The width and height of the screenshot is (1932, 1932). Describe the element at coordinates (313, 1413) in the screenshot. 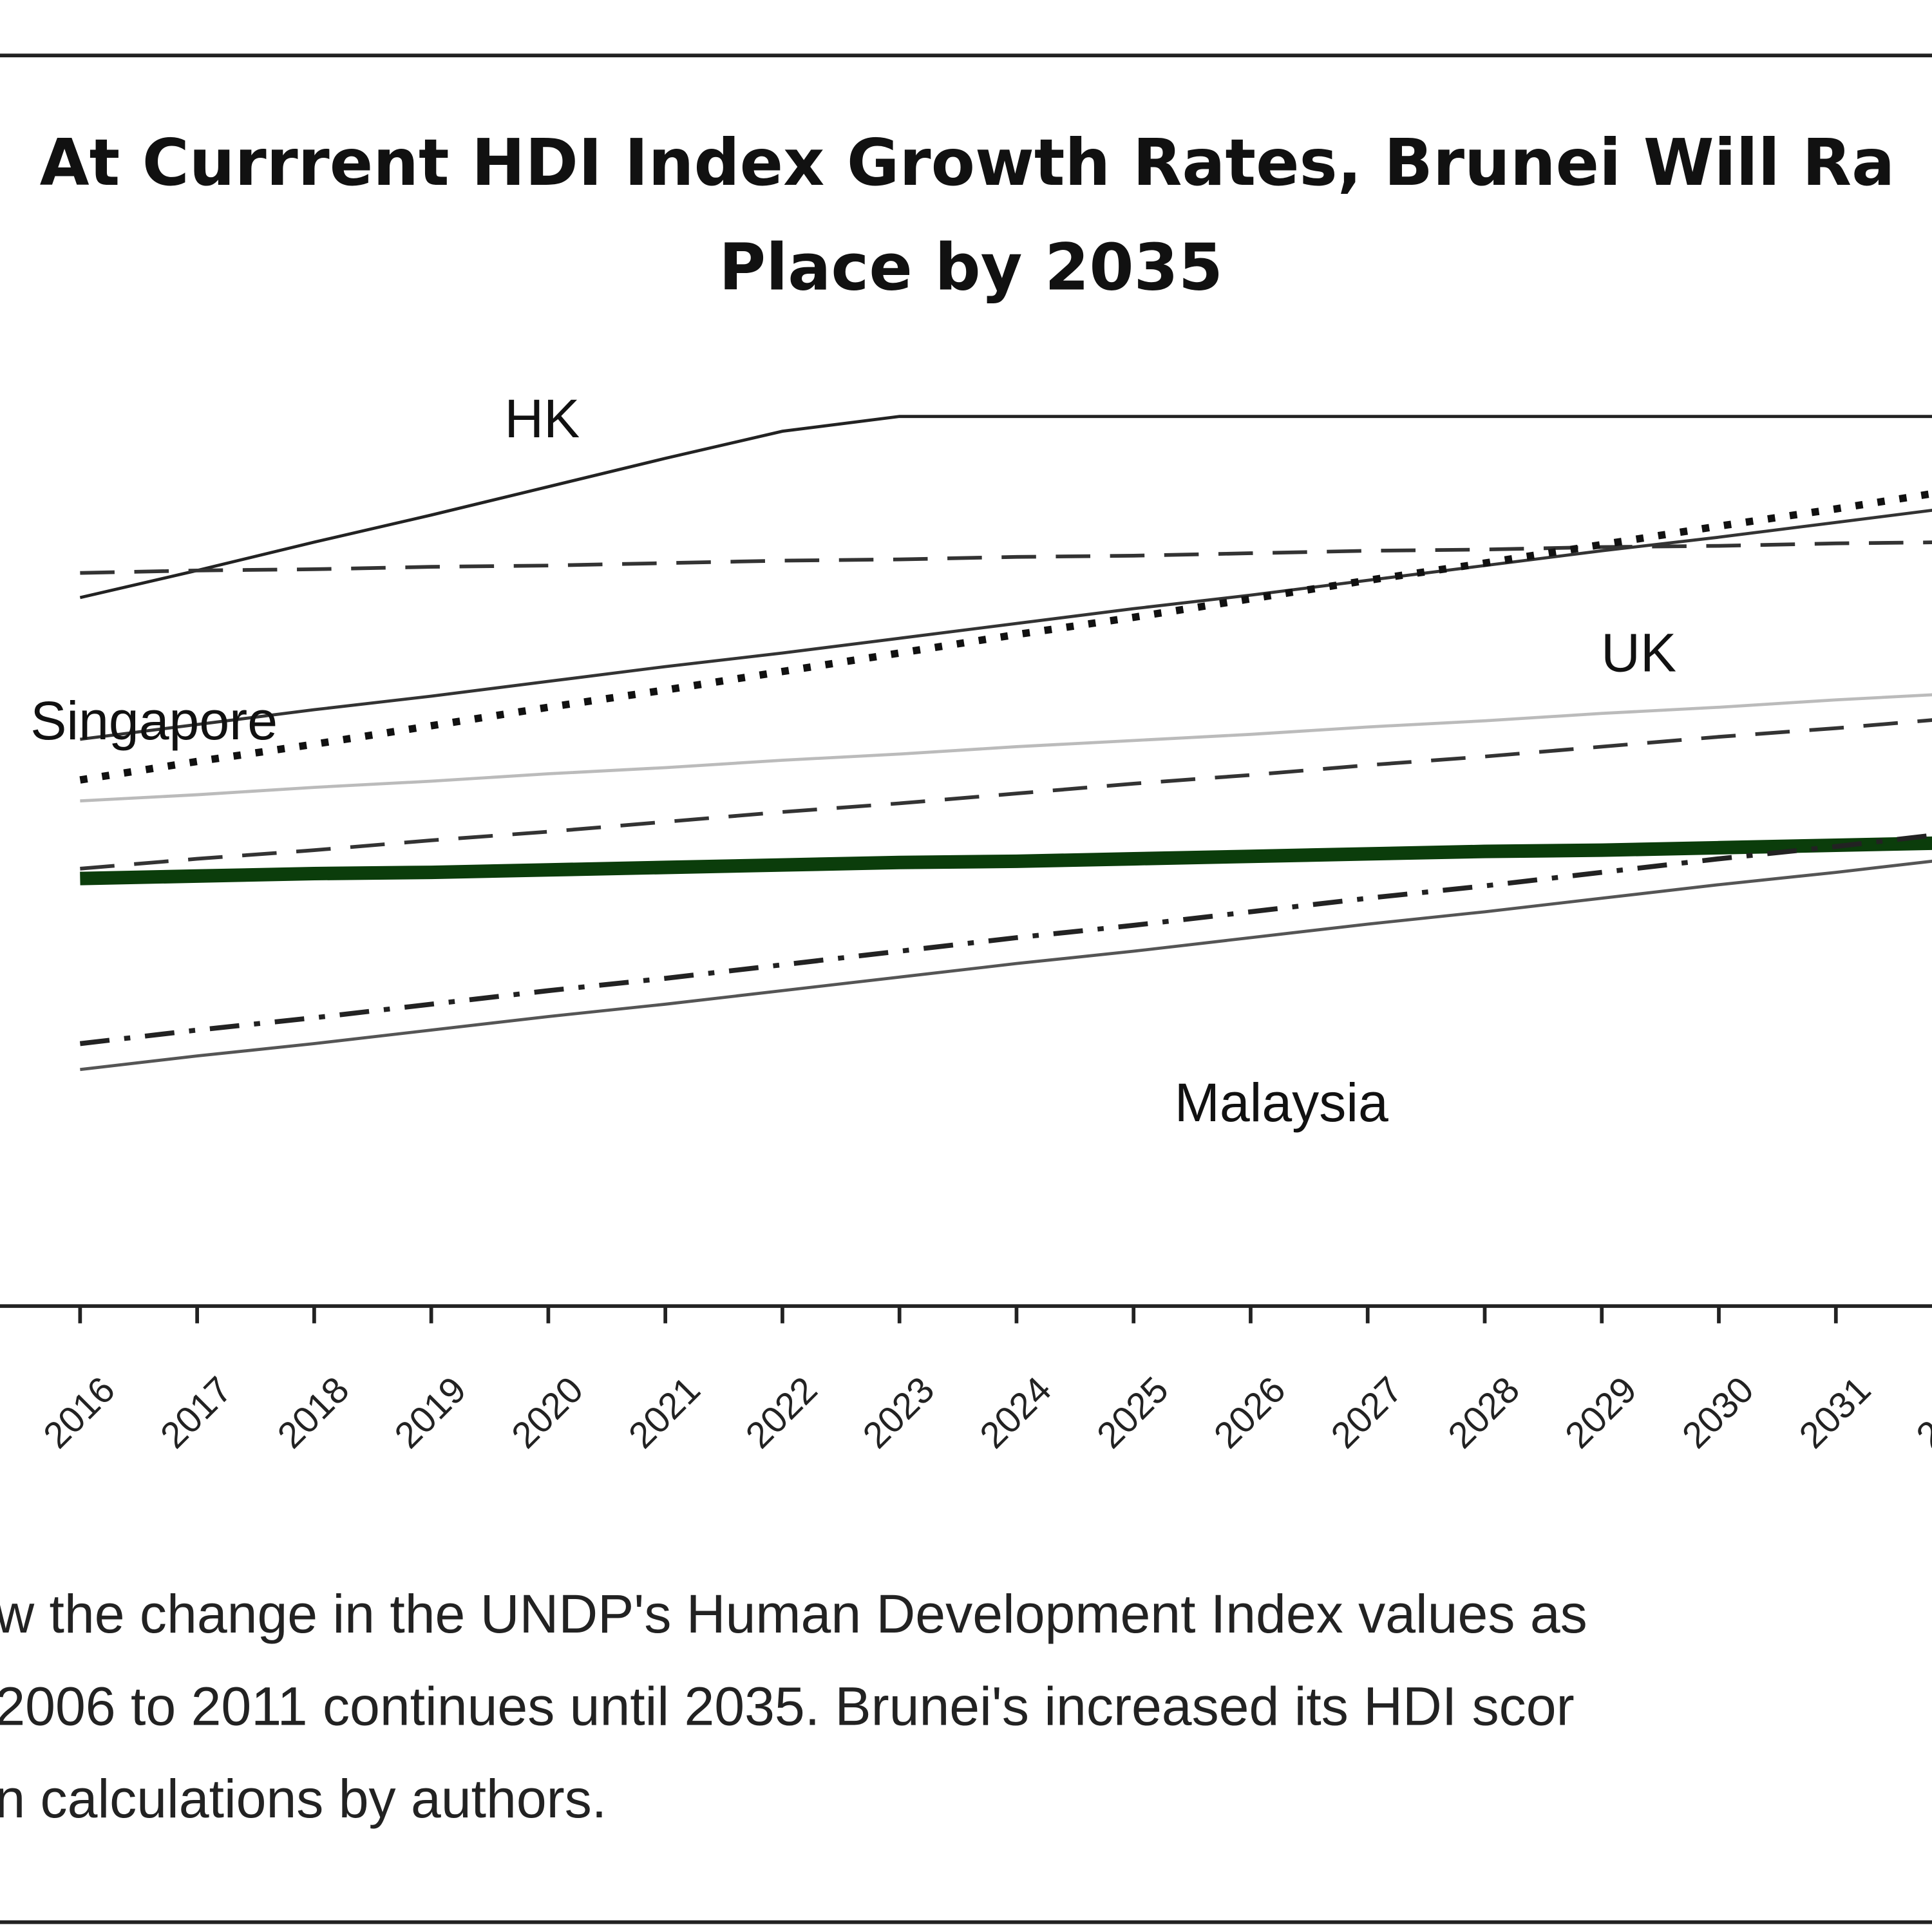

I see `x-tick-label: 2018` at that location.